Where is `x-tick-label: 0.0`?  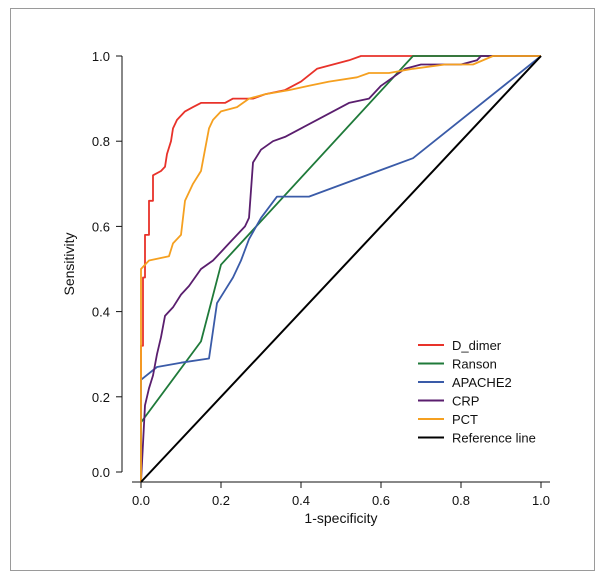
x-tick-label: 0.0 is located at coordinates (141, 500).